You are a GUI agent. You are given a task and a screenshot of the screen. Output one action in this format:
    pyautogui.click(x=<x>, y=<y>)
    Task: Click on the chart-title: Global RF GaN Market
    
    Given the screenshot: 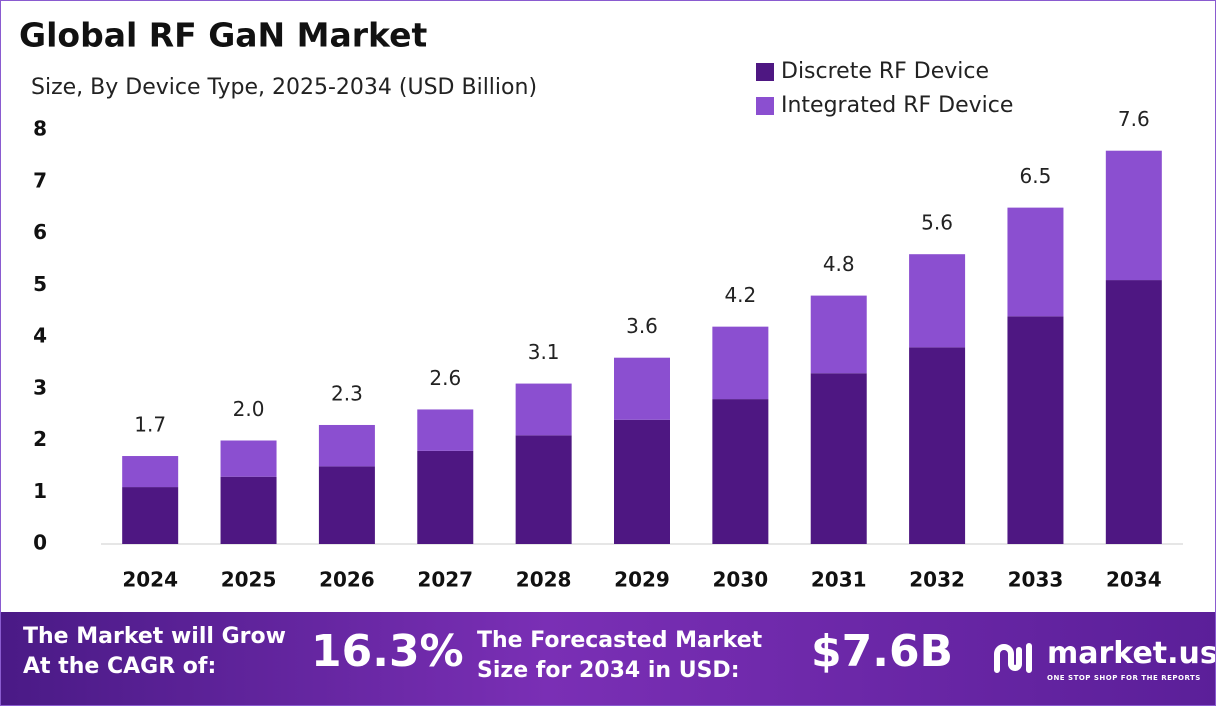 What is the action you would take?
    pyautogui.click(x=223, y=35)
    